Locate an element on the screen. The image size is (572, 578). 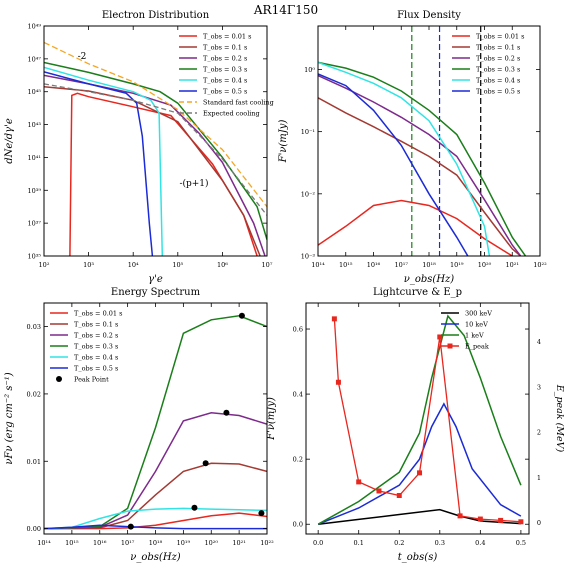
x-tick-label: 10¹⁸ is located at coordinates (429, 265).